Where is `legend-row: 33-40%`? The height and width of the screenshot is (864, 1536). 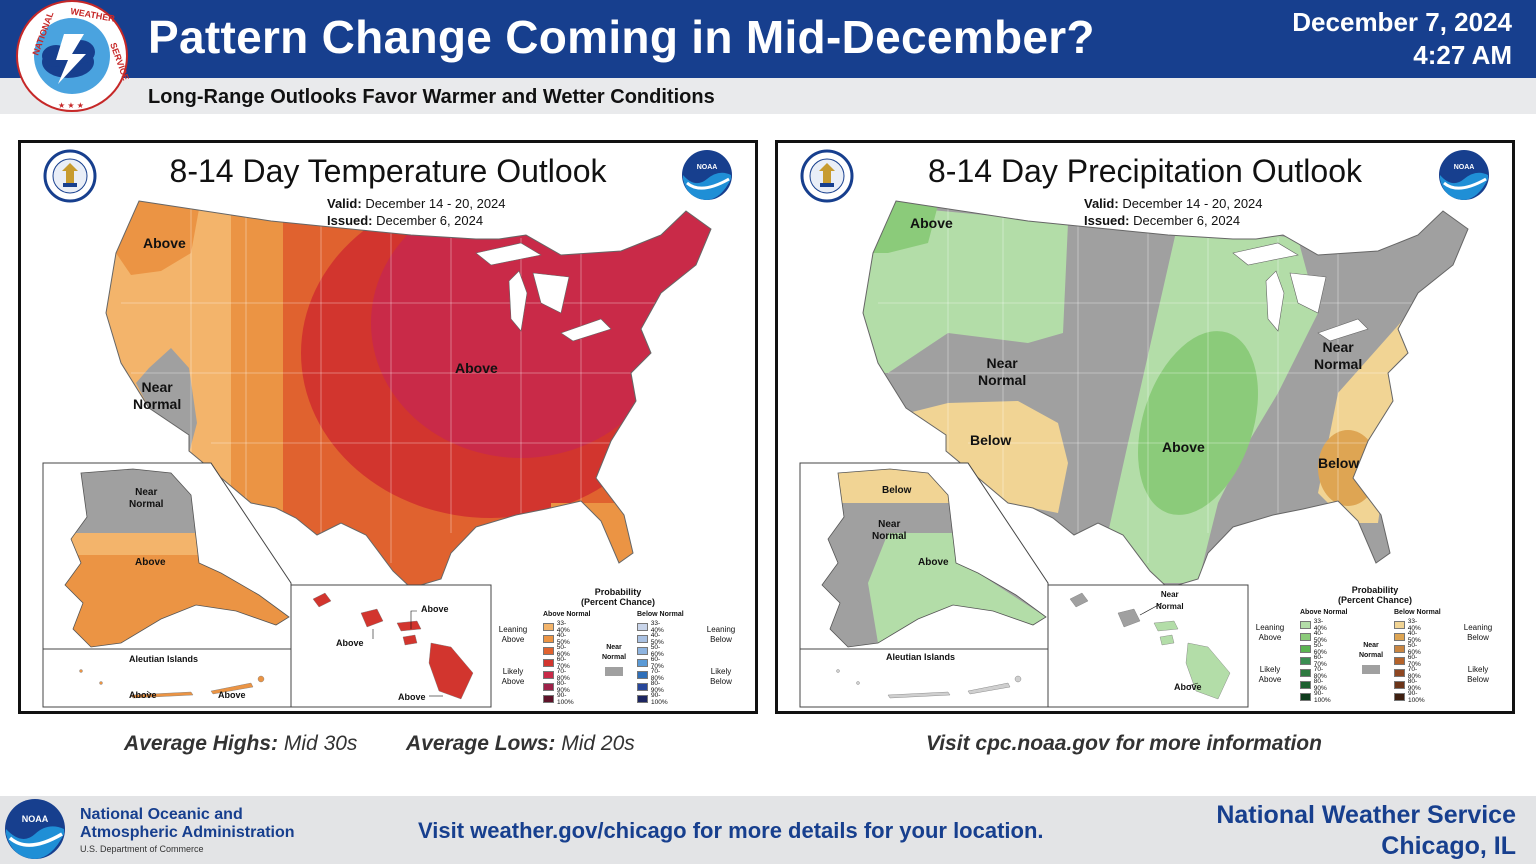 legend-row: 33-40% is located at coordinates (652, 627).